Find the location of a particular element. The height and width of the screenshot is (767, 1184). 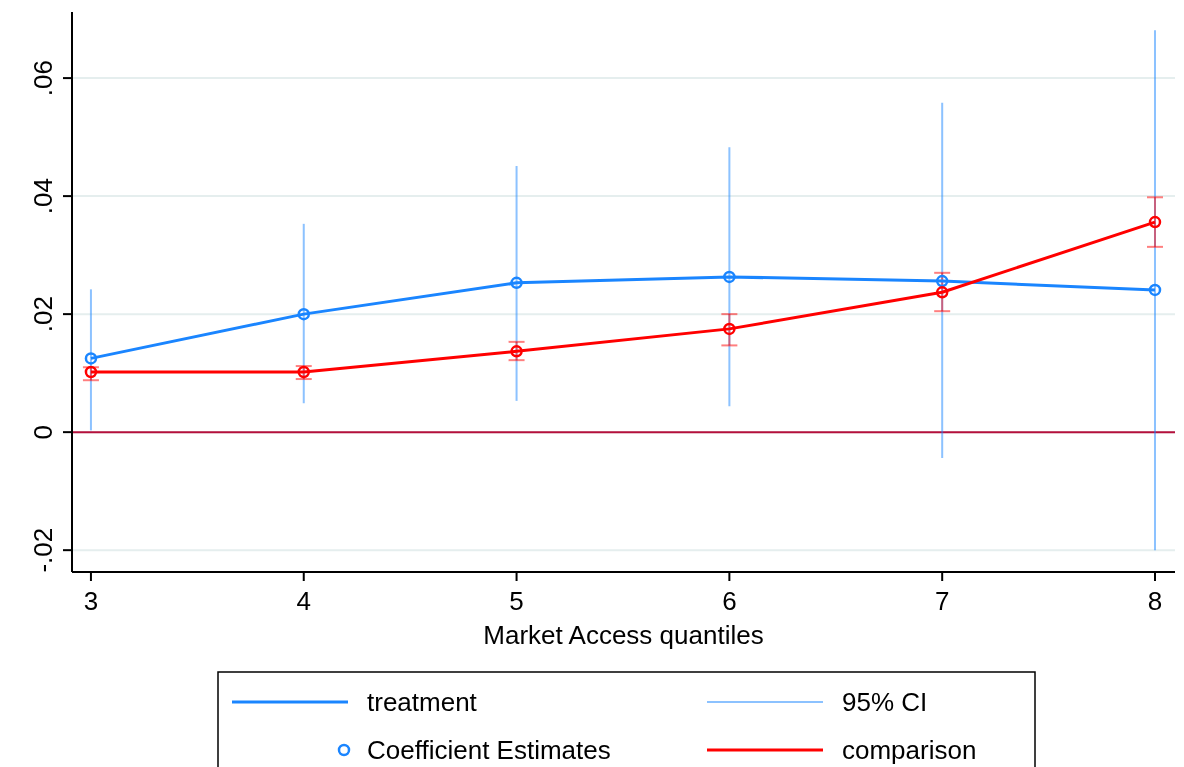

x-tick-label: 5 is located at coordinates (516, 601).